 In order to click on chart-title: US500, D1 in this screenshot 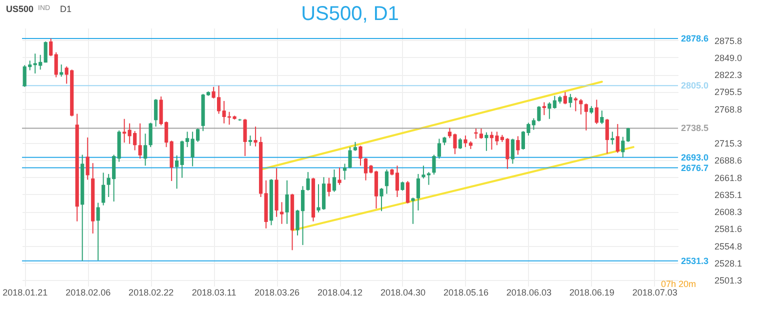, I will do `click(350, 14)`.